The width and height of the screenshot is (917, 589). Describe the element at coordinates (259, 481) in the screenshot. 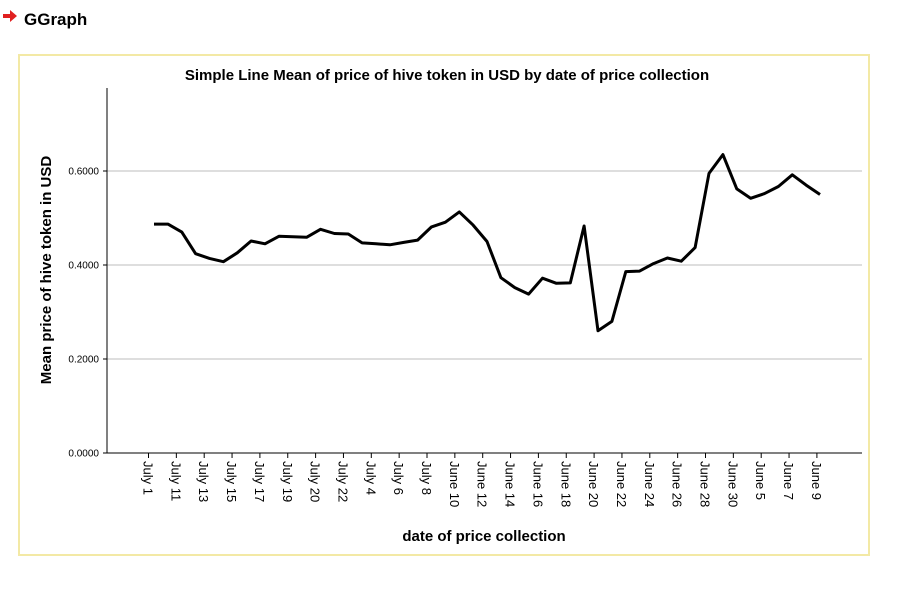

I see `x-tick-label: July 17` at that location.